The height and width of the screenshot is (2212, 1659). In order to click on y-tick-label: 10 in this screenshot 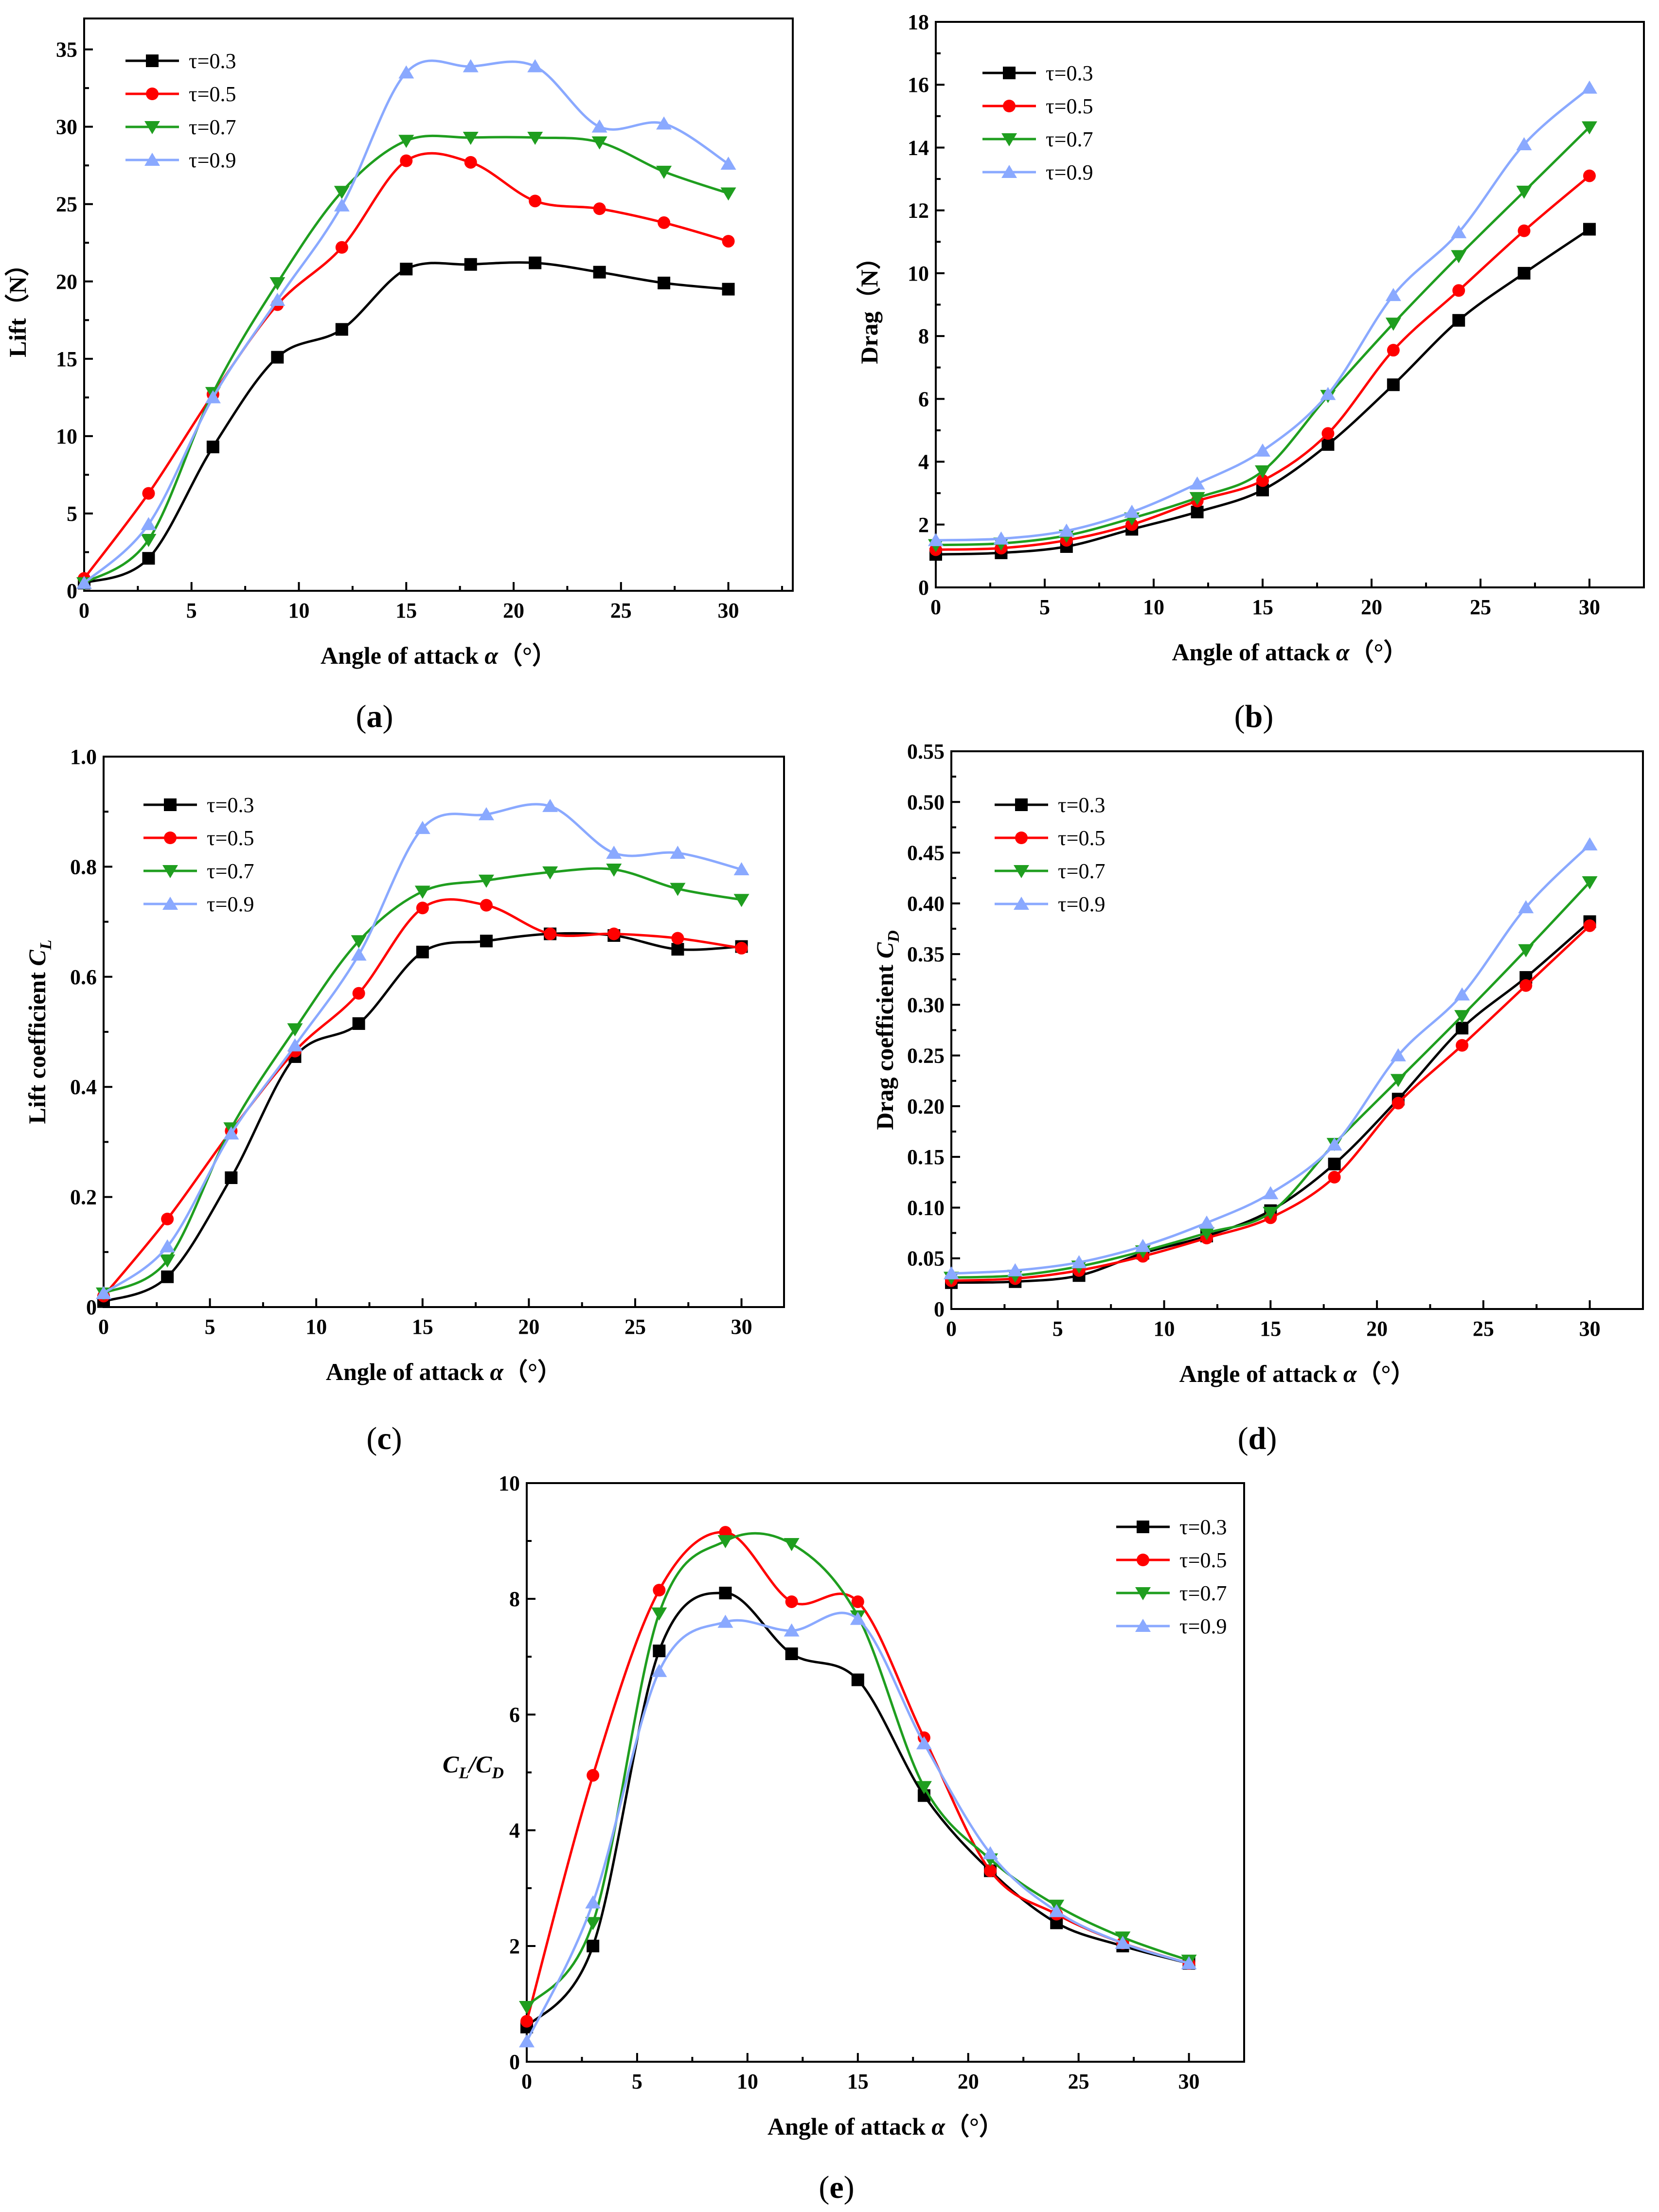, I will do `click(510, 1483)`.